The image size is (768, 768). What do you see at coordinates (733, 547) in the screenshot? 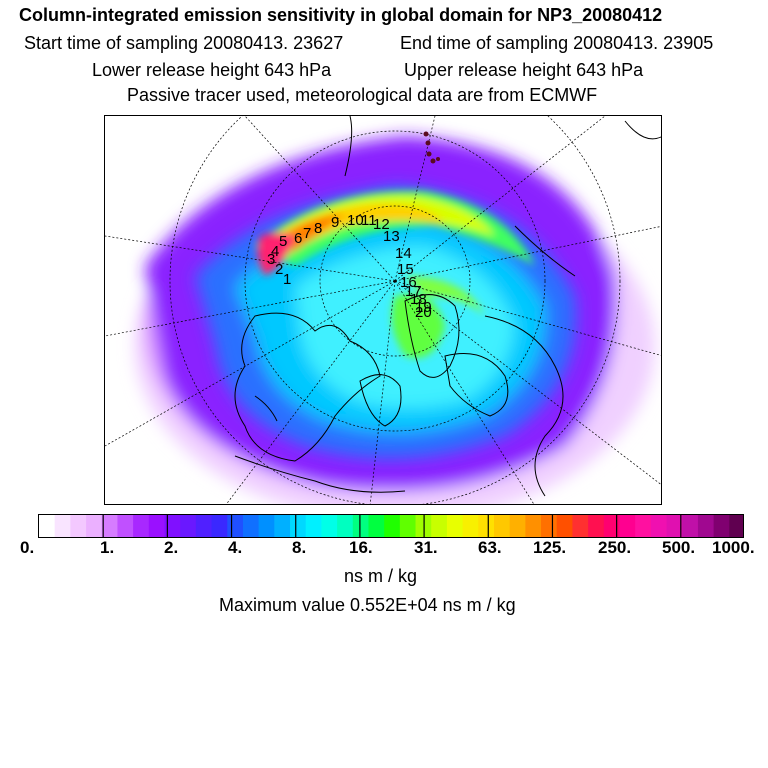
I see `colorbar-tick: 1000.` at bounding box center [733, 547].